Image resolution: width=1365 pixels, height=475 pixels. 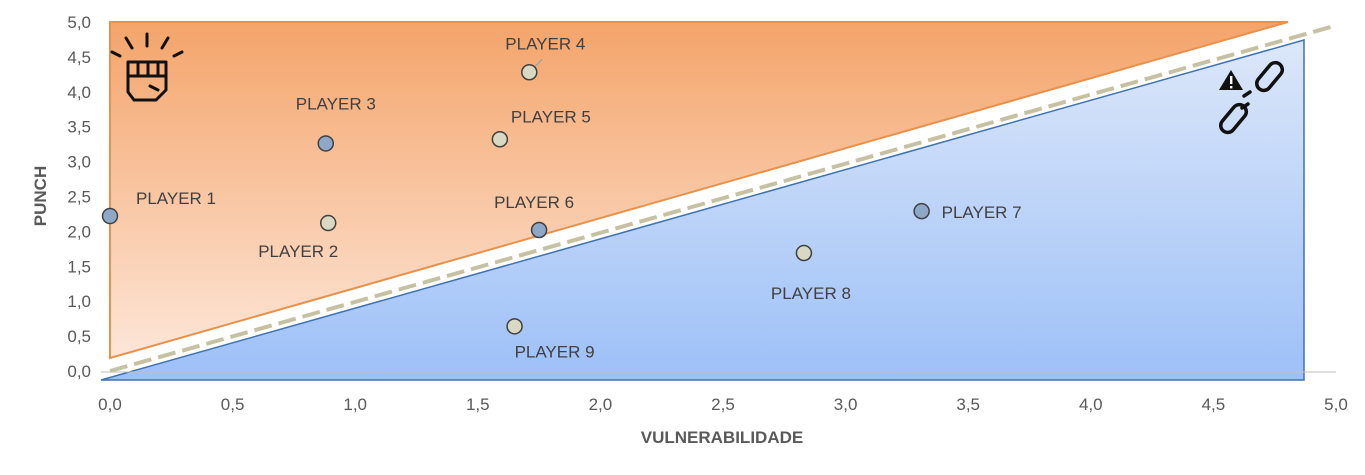 What do you see at coordinates (79, 57) in the screenshot?
I see `y-tick-label: 4,5` at bounding box center [79, 57].